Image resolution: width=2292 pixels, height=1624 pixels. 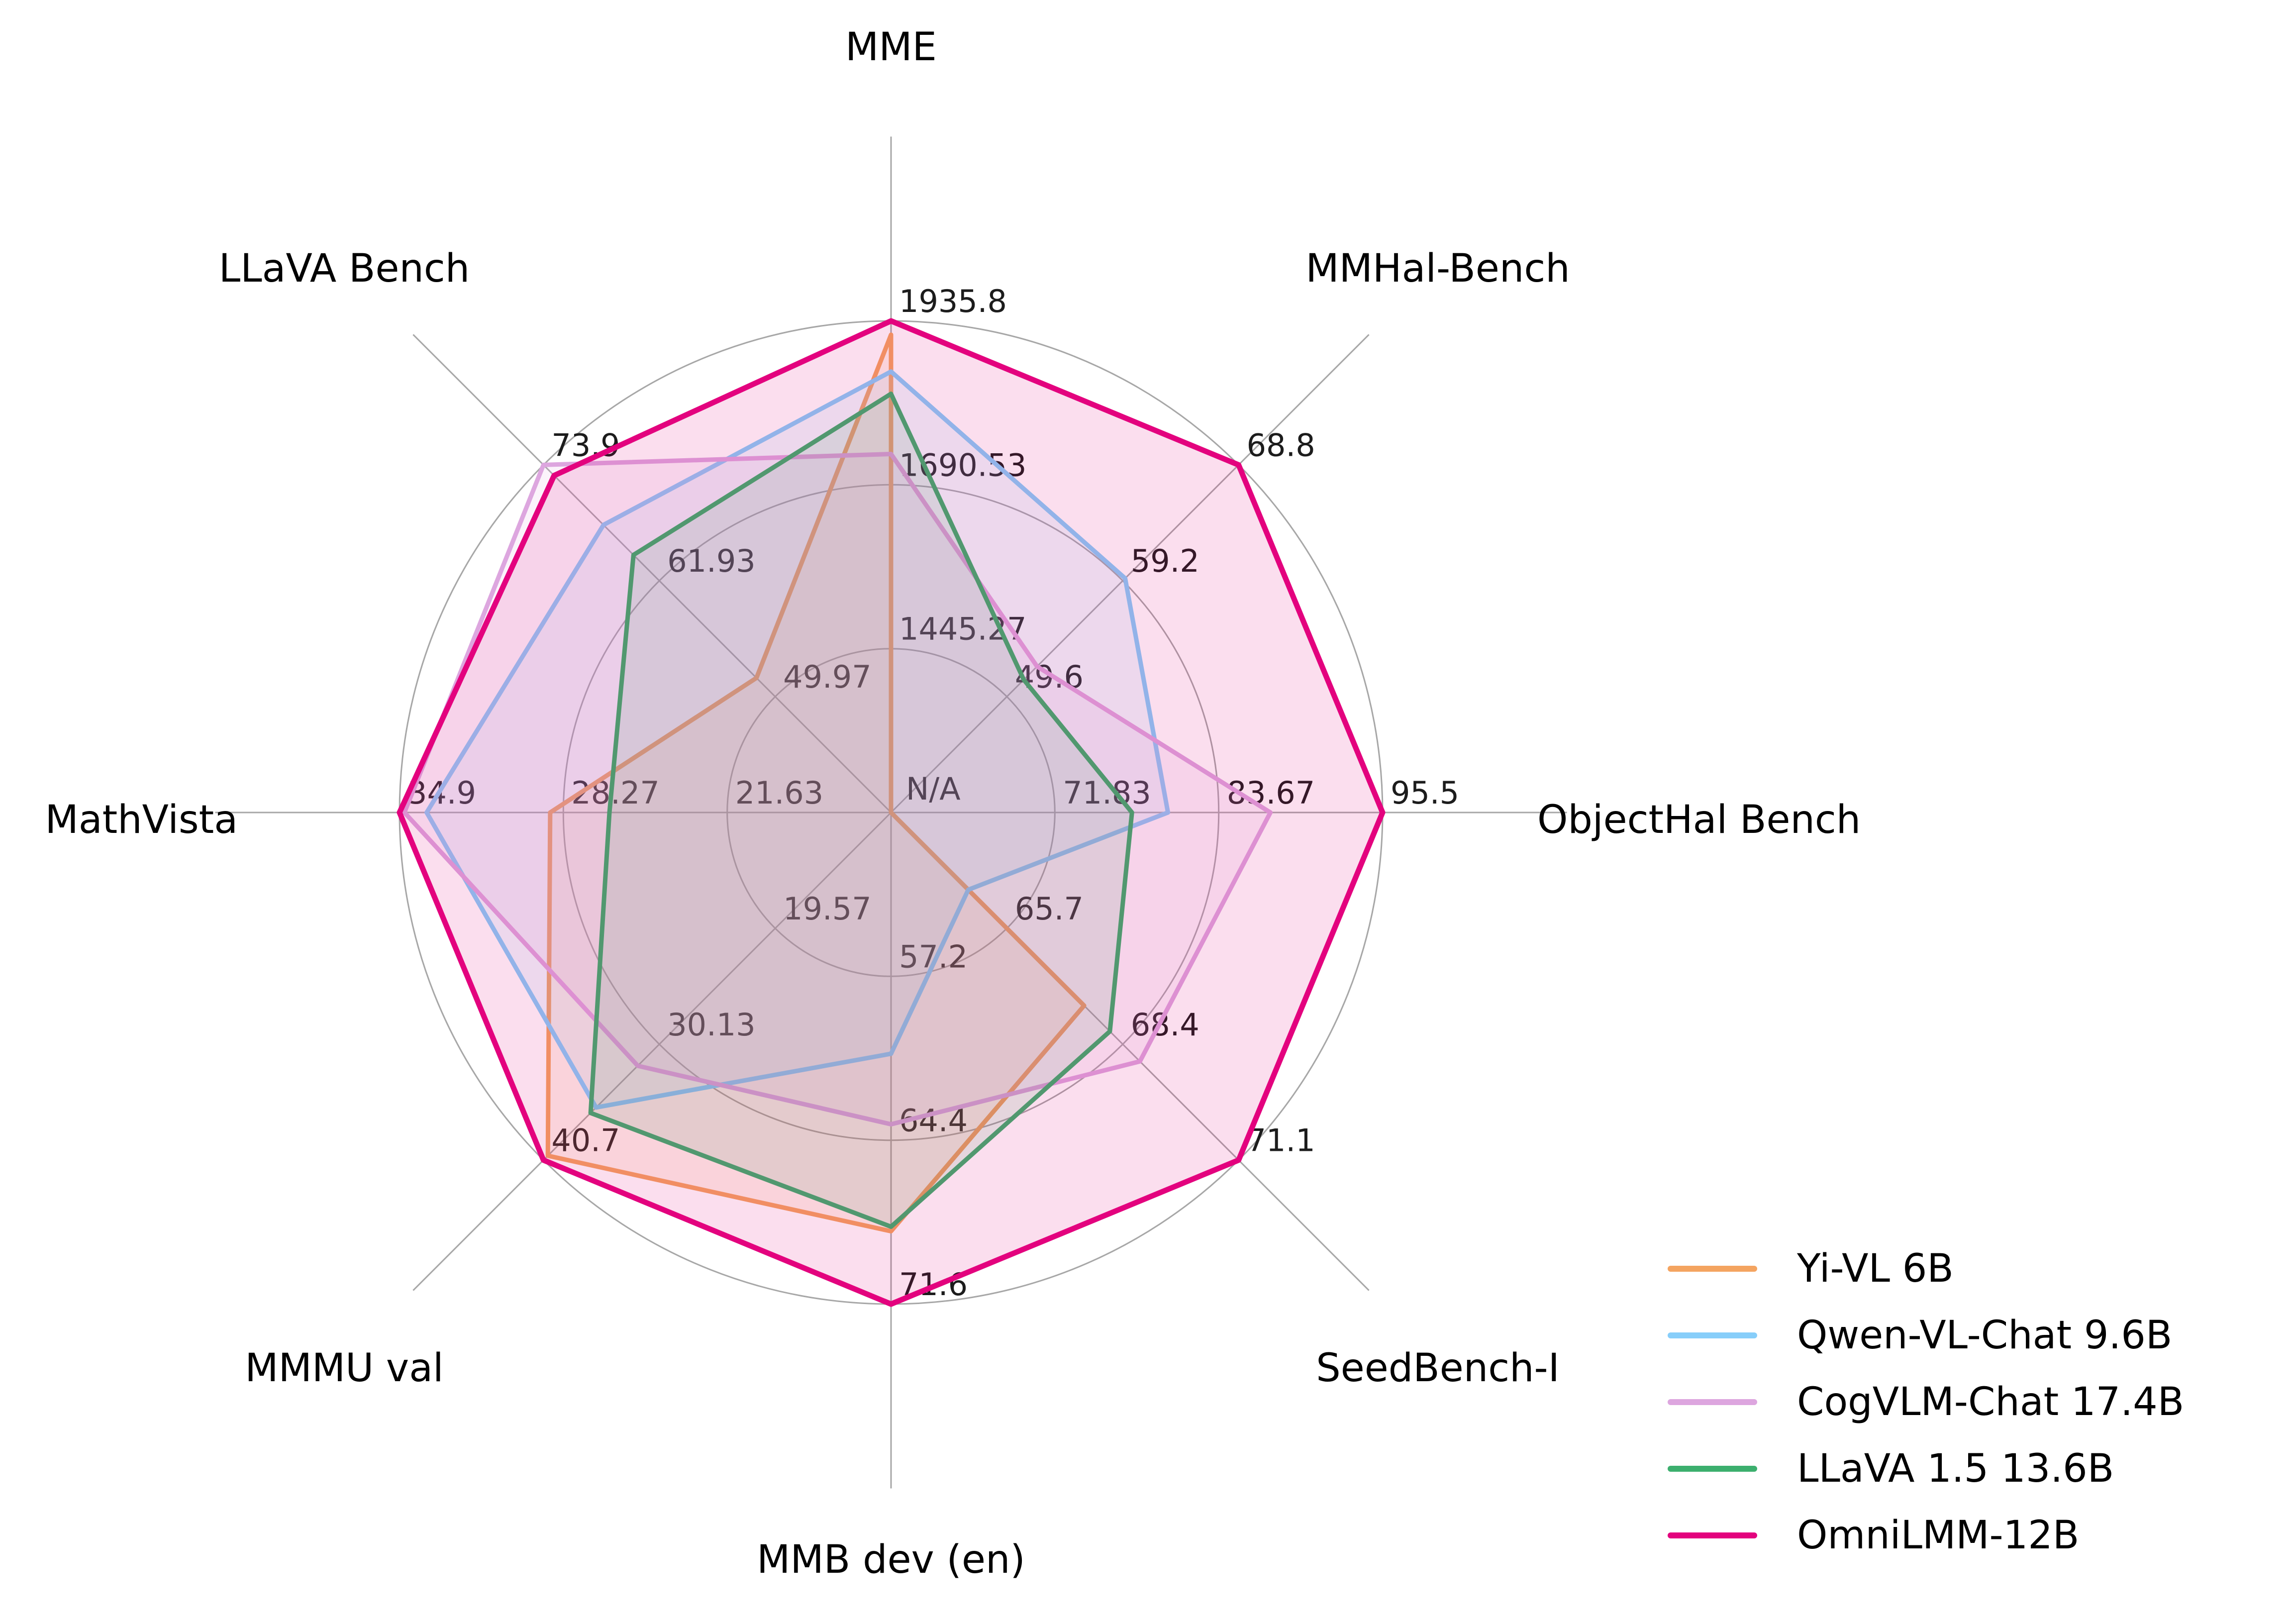 I want to click on legend-label-0: Yi-VL 6B, so click(x=1875, y=1268).